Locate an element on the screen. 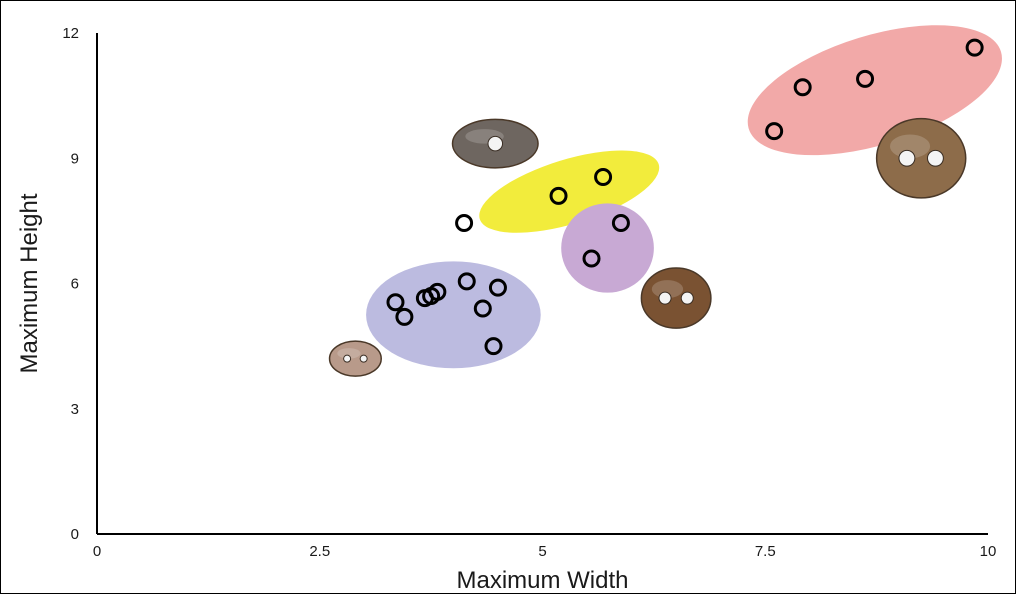  y-axis-title: Maximum Height is located at coordinates (29, 283).